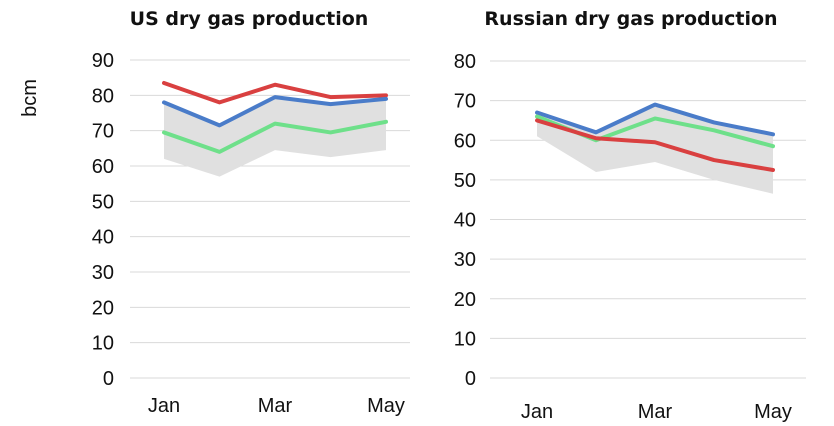 The width and height of the screenshot is (834, 426). I want to click on y-axis-label: bcm, so click(30, 98).